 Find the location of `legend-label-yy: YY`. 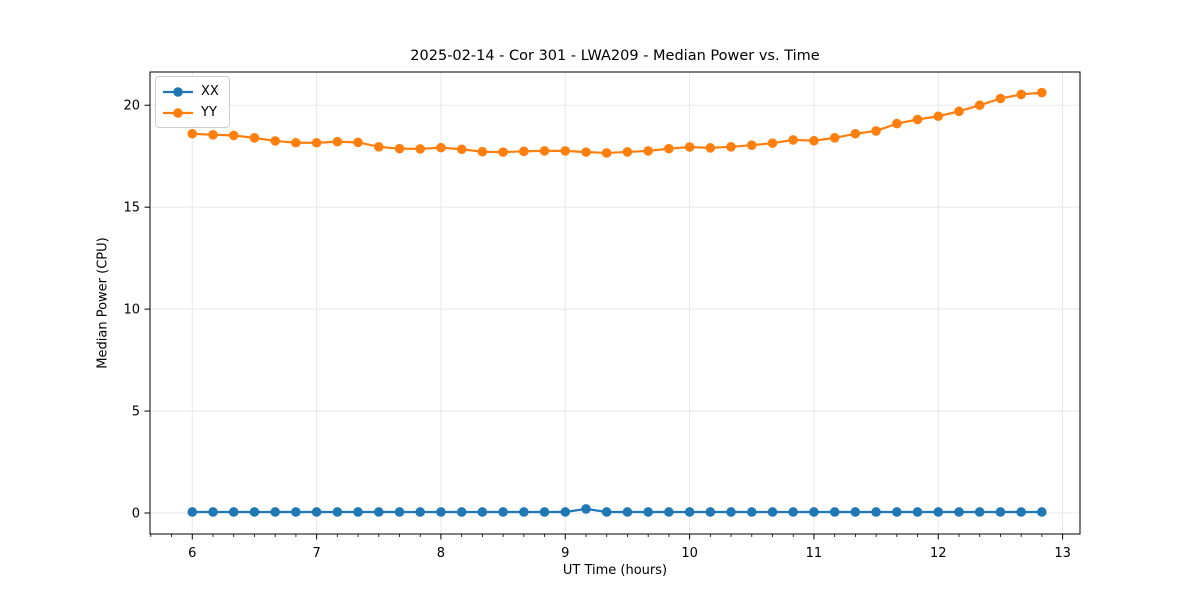

legend-label-yy: YY is located at coordinates (209, 112).